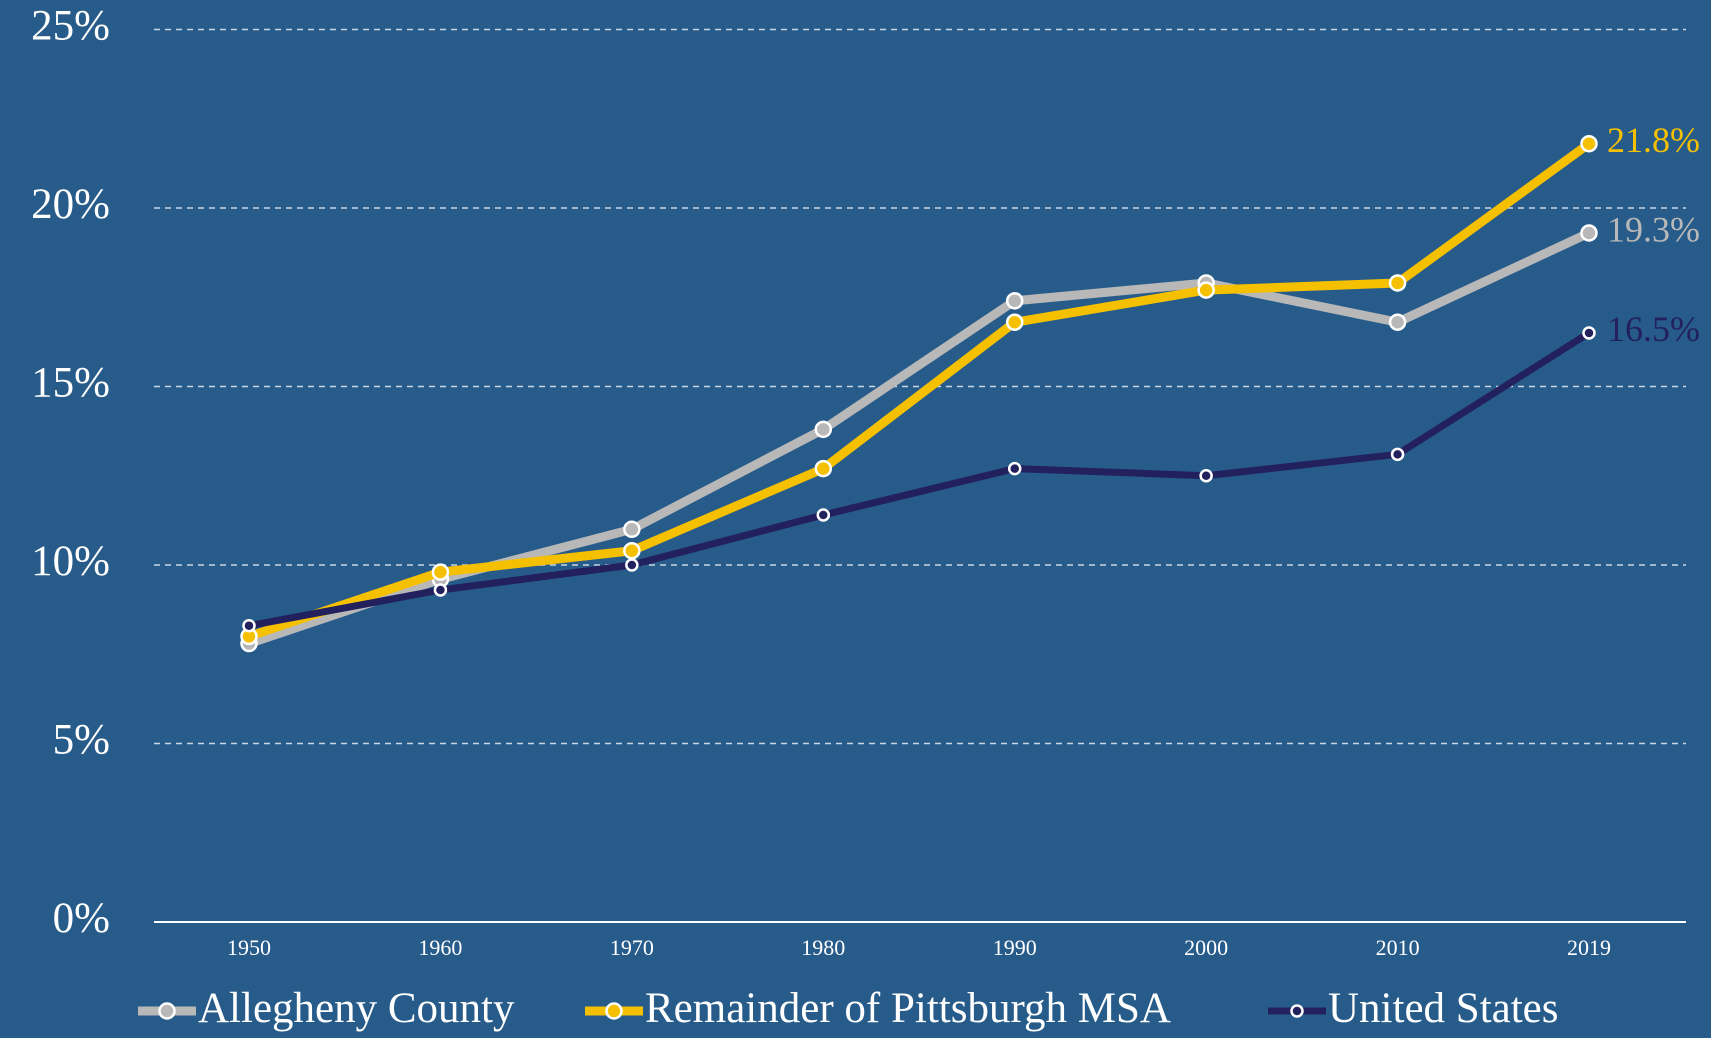  I want to click on y-tick-label: 25%, so click(70, 25).